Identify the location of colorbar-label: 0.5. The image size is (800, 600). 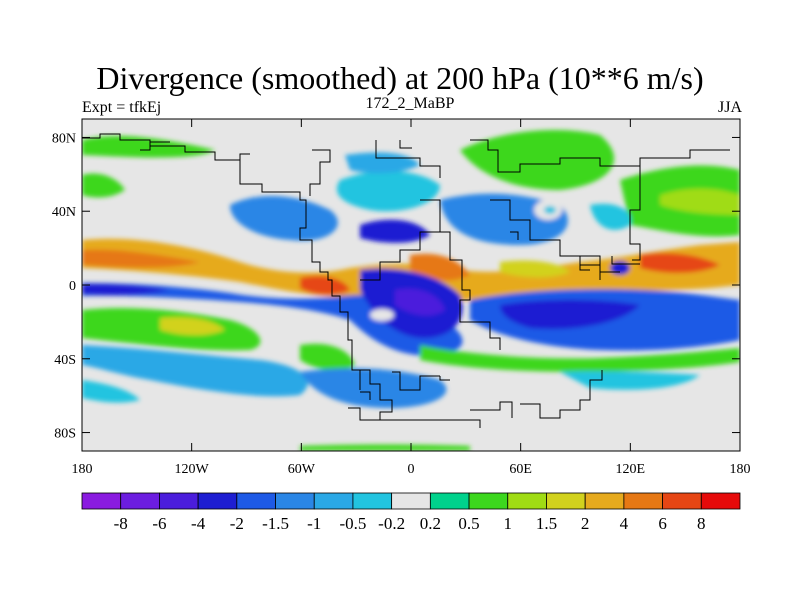
(468, 523).